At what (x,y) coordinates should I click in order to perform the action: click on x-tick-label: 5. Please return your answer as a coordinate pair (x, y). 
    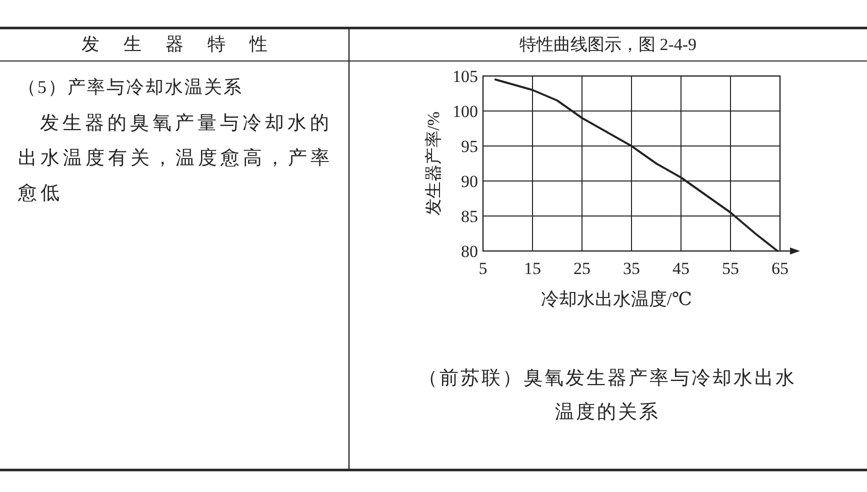
    Looking at the image, I should click on (483, 268).